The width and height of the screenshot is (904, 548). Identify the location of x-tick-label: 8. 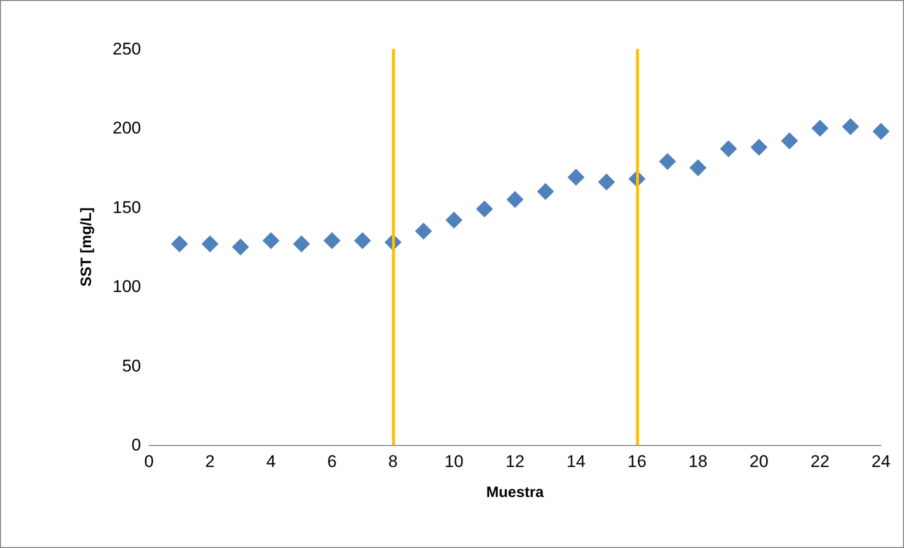
(393, 461).